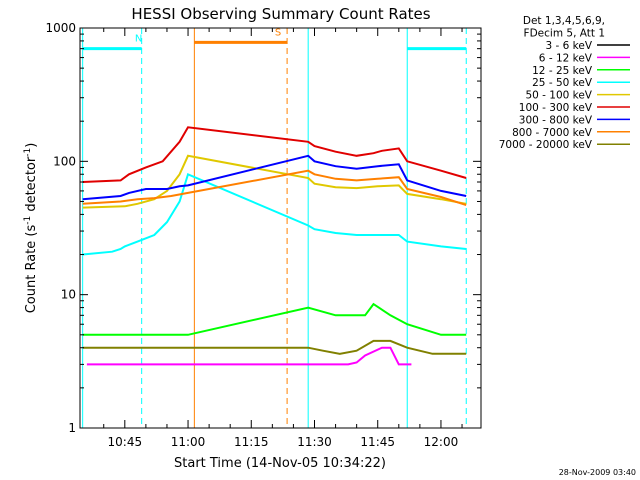  I want to click on legend-label: 12 - 25 keV, so click(562, 71).